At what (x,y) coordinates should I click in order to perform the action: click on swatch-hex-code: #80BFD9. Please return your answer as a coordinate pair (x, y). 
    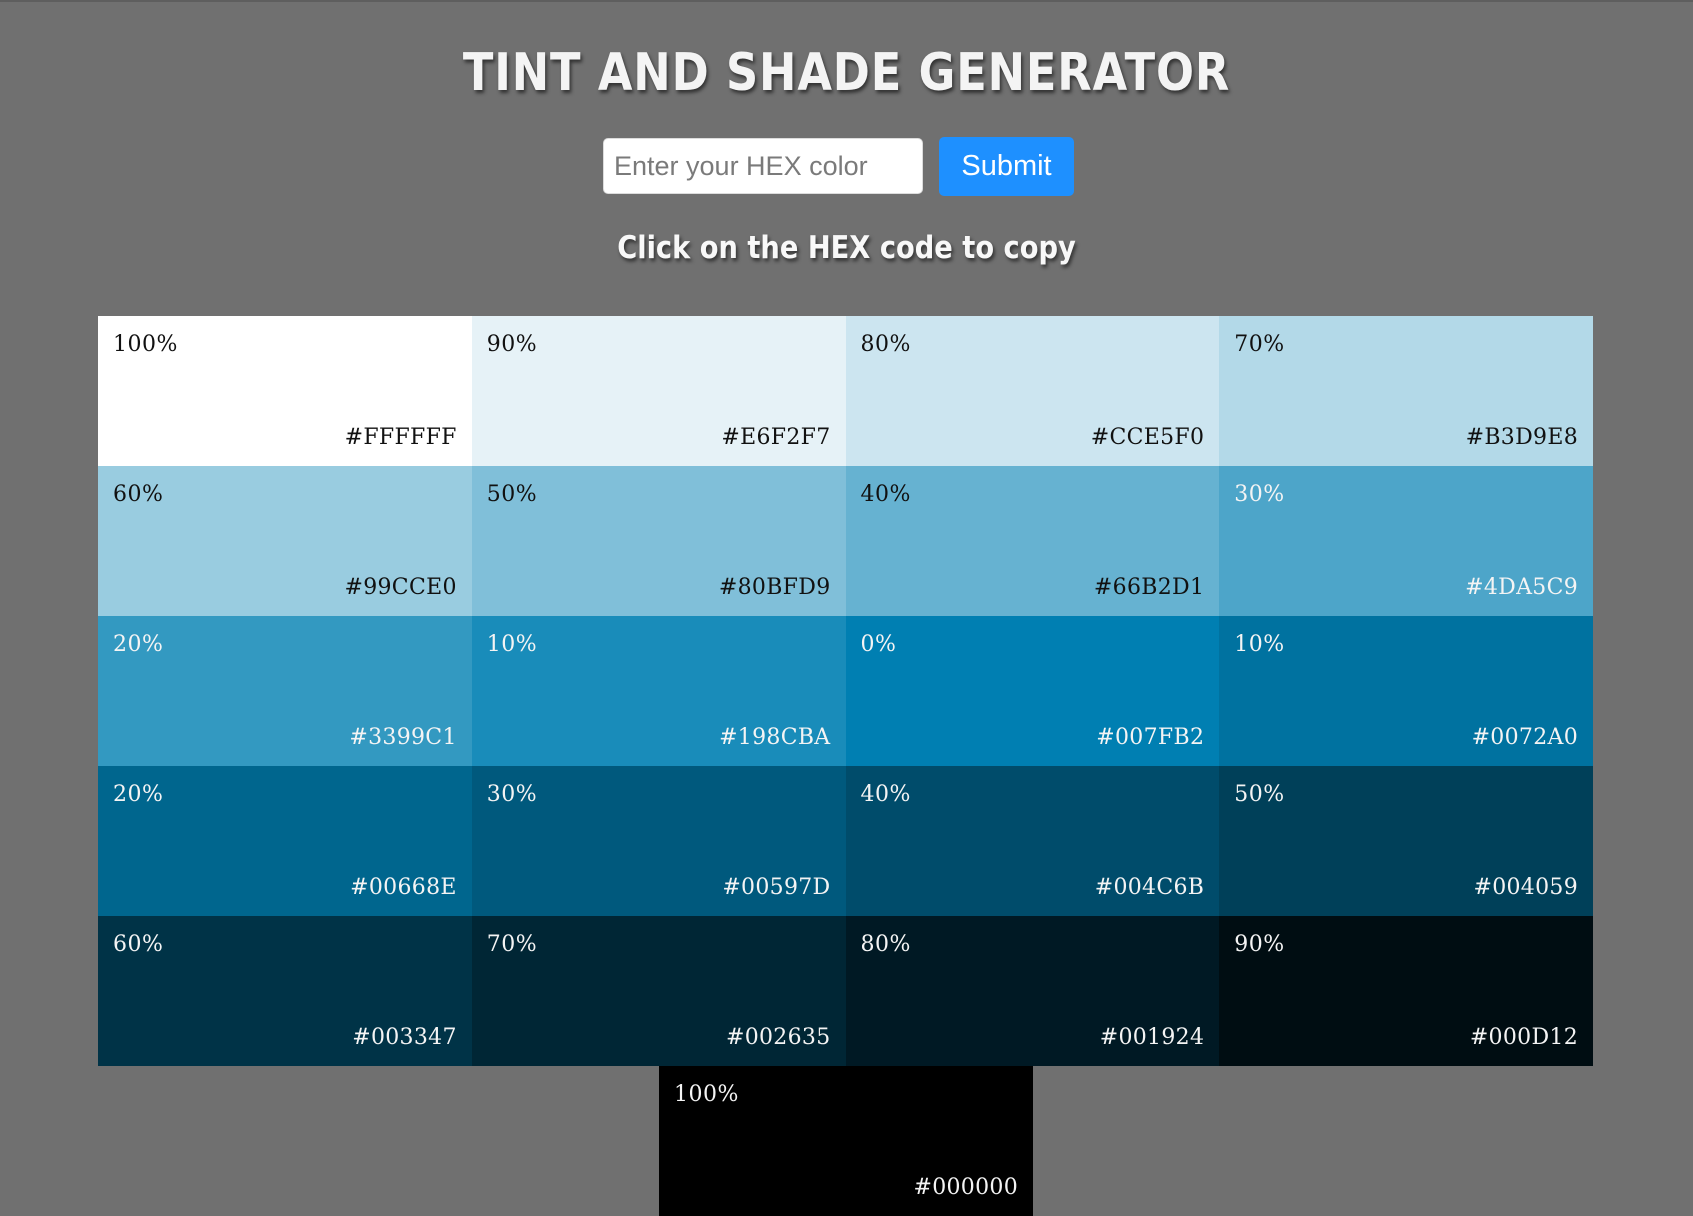
    Looking at the image, I should click on (774, 587).